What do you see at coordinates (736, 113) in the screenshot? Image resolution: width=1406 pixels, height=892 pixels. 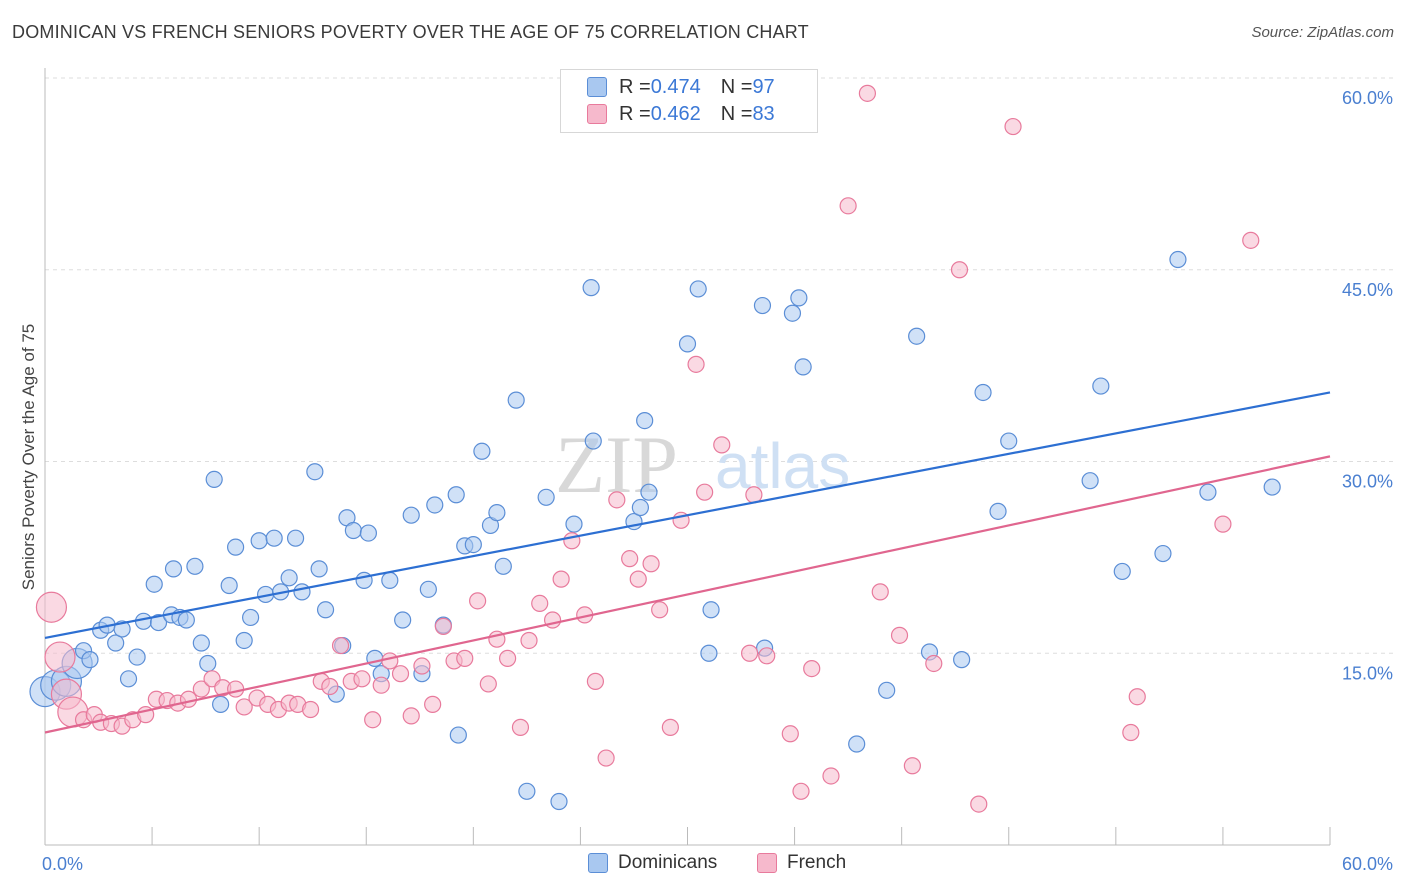 I see `legend-n-label: N =` at bounding box center [736, 113].